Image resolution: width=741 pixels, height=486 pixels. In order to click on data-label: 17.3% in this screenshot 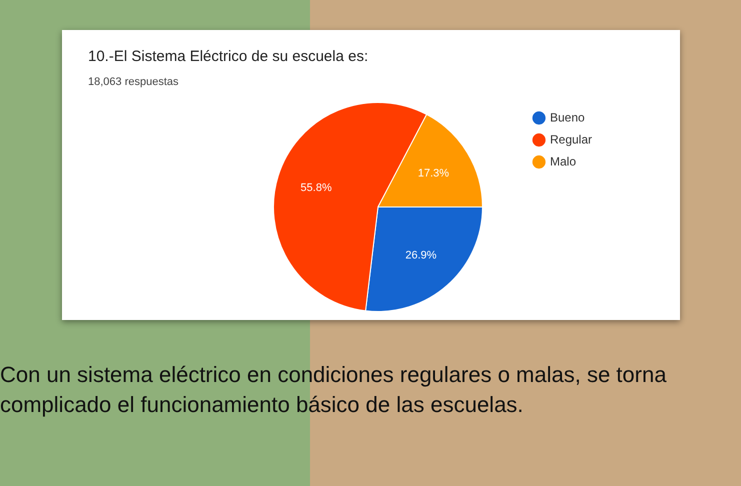, I will do `click(434, 174)`.